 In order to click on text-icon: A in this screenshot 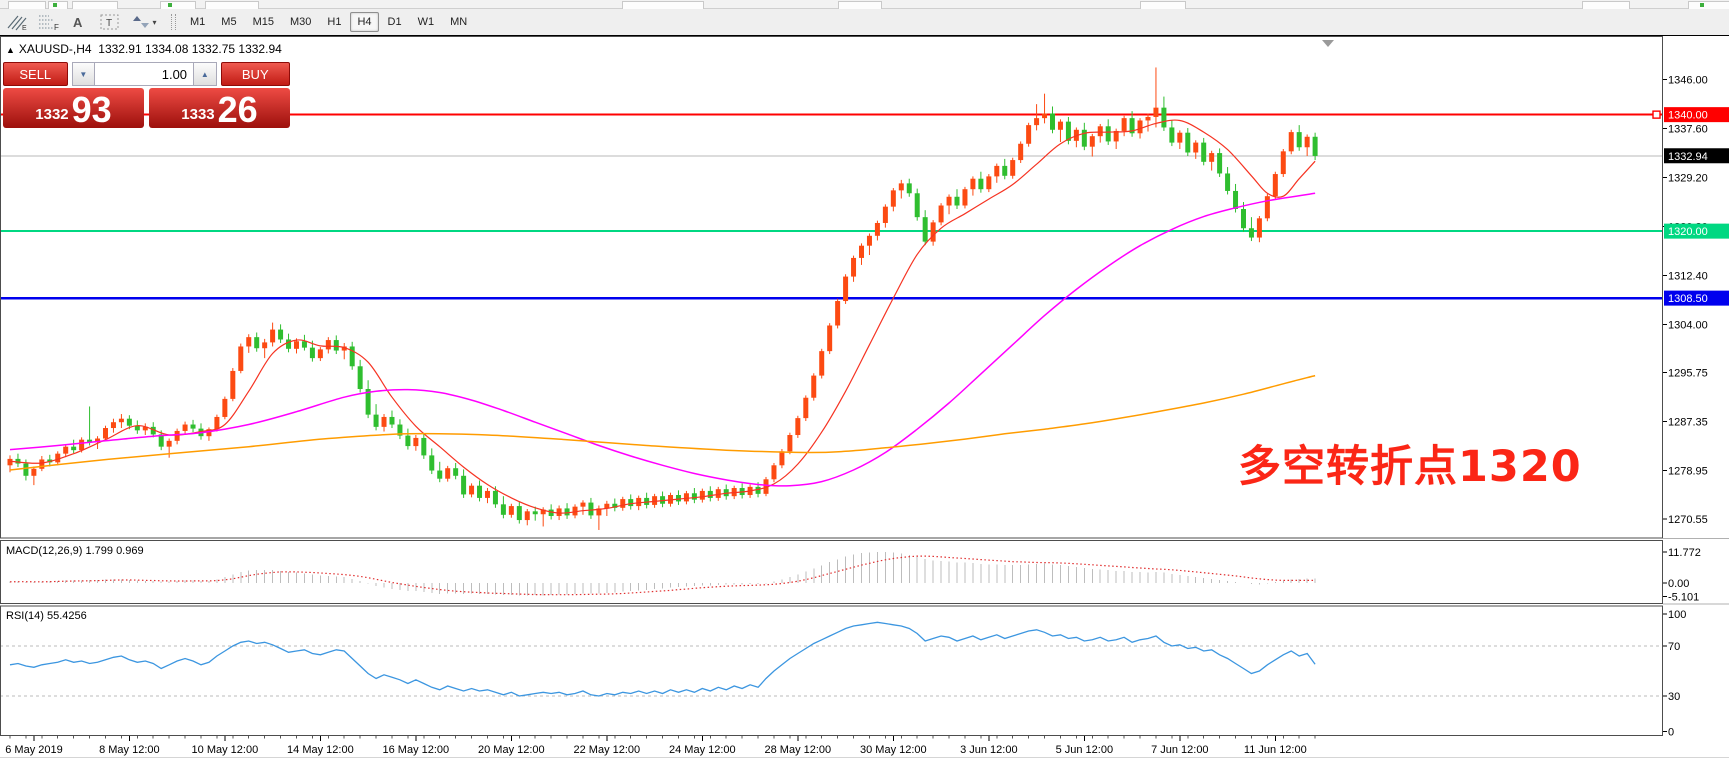, I will do `click(79, 22)`.